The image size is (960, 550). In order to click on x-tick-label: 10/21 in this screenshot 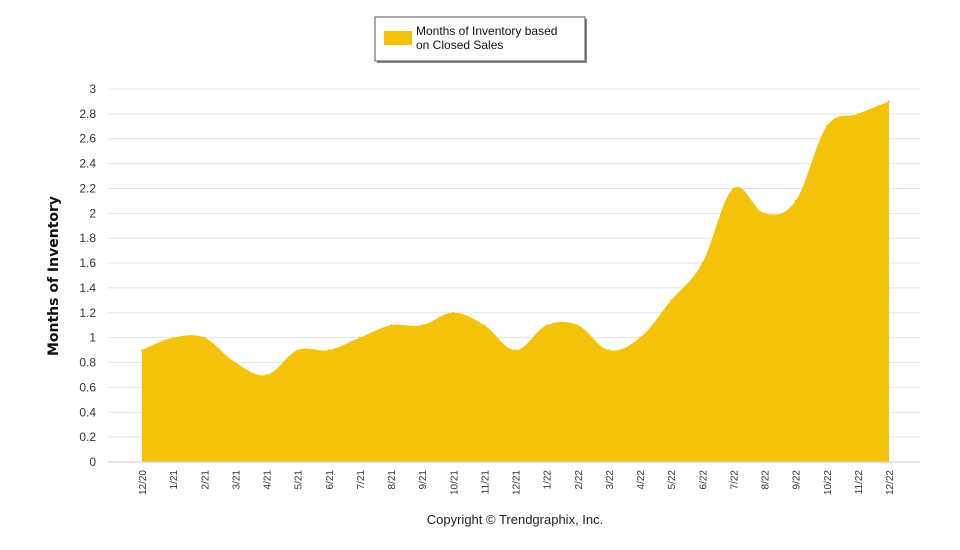, I will do `click(454, 482)`.